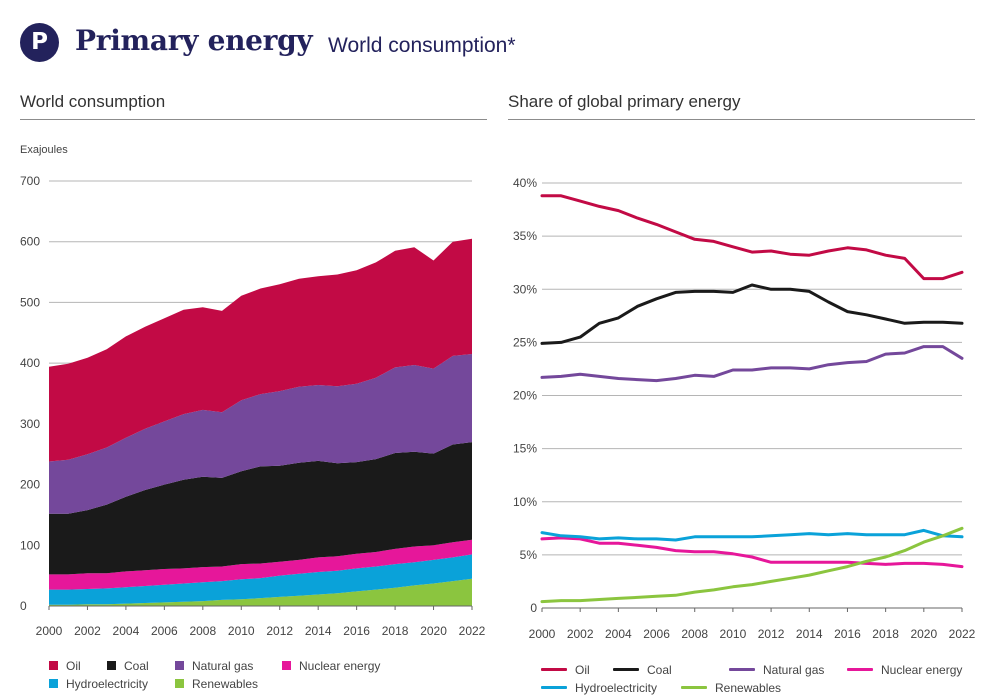  What do you see at coordinates (30, 424) in the screenshot?
I see `left-y-tick-300: 300` at bounding box center [30, 424].